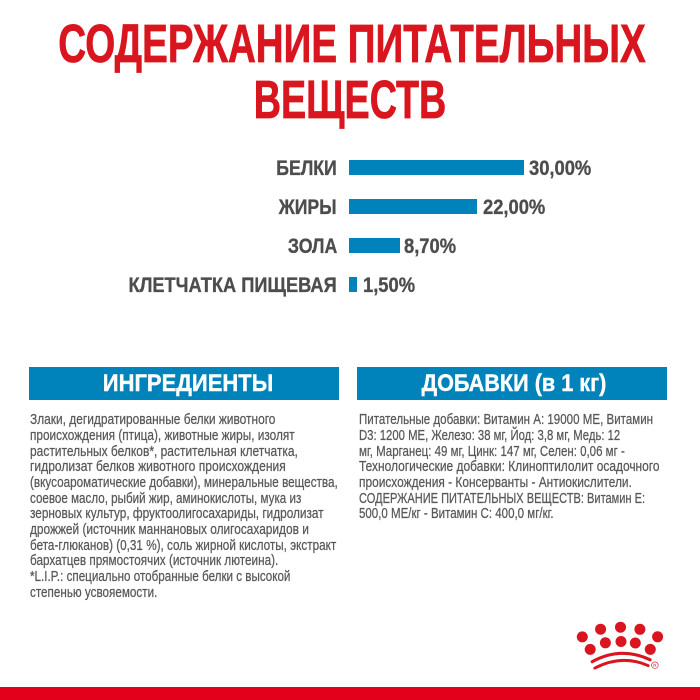 This screenshot has height=700, width=700. I want to click on svg-text: R, so click(655, 665).